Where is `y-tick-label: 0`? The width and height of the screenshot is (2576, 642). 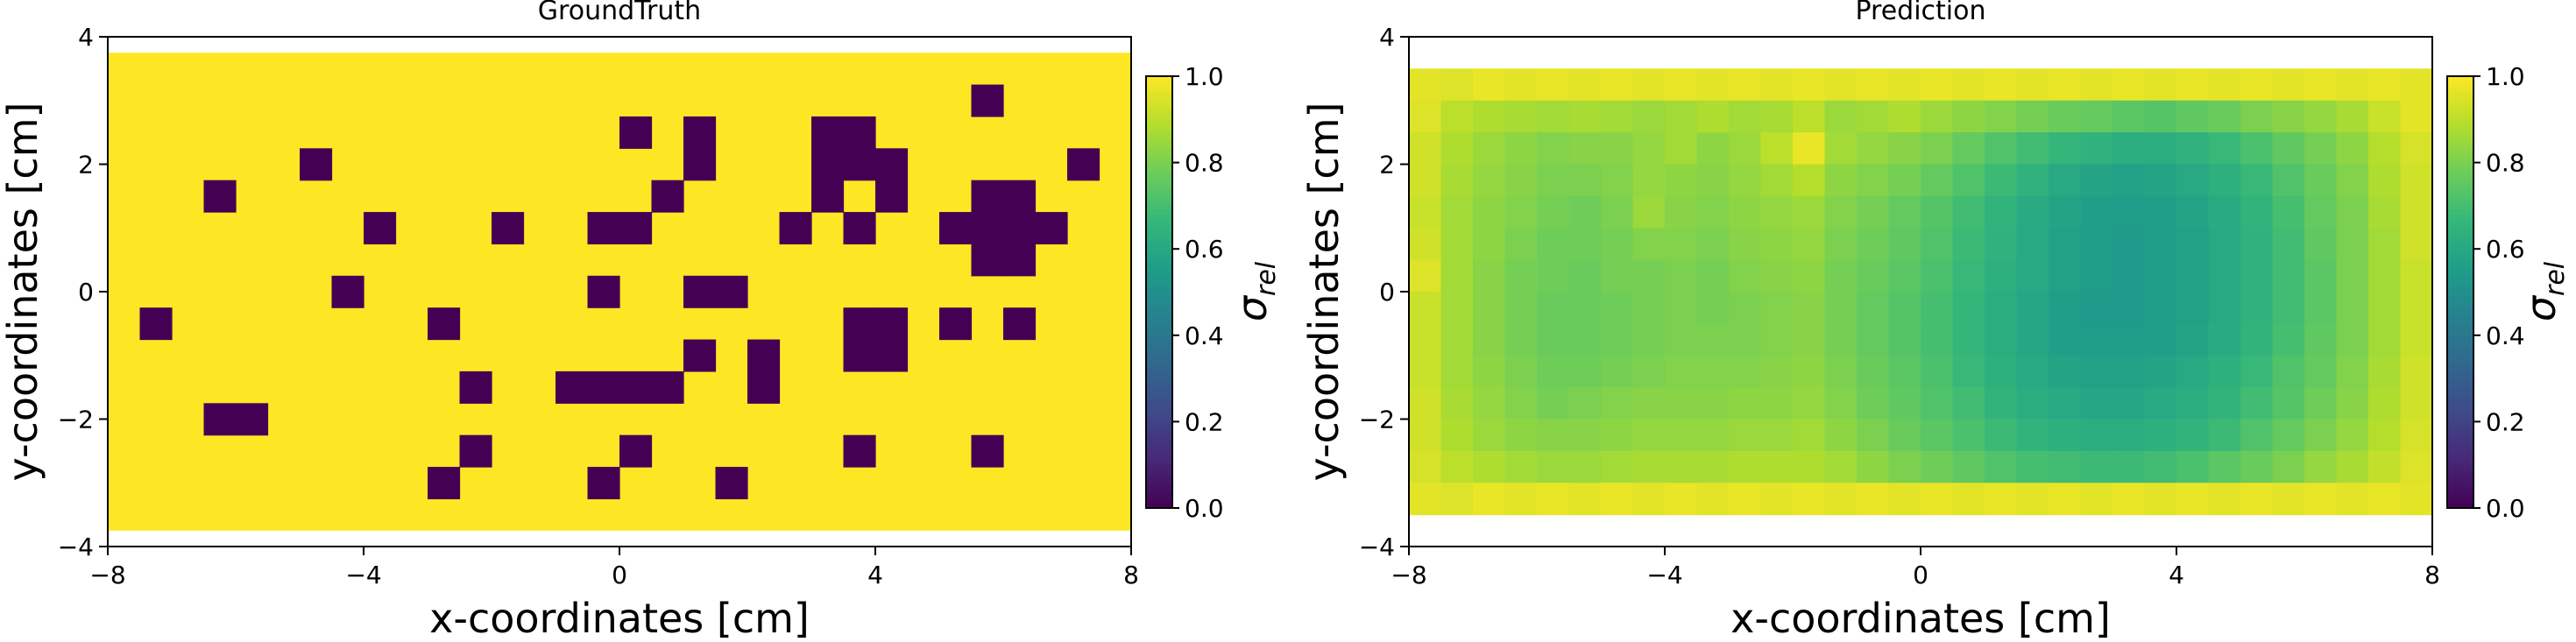 y-tick-label: 0 is located at coordinates (86, 292).